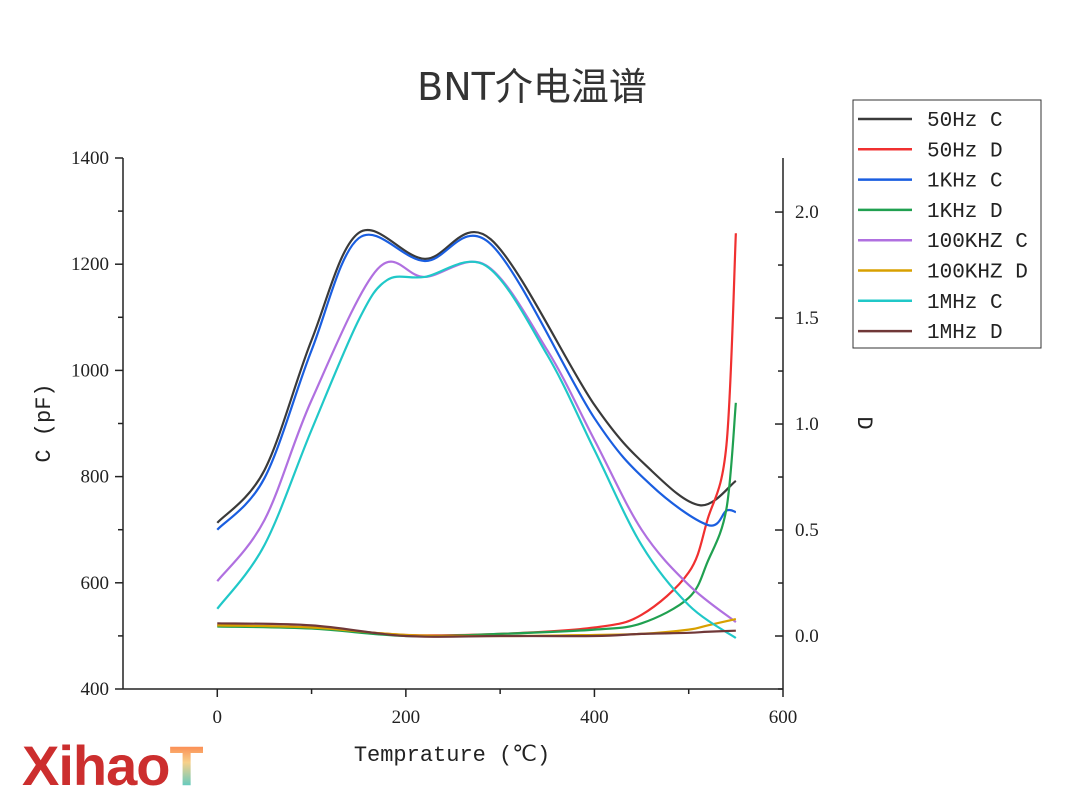 The image size is (1067, 800). What do you see at coordinates (965, 121) in the screenshot?
I see `legend-label-50hz-c: 50Hz C` at bounding box center [965, 121].